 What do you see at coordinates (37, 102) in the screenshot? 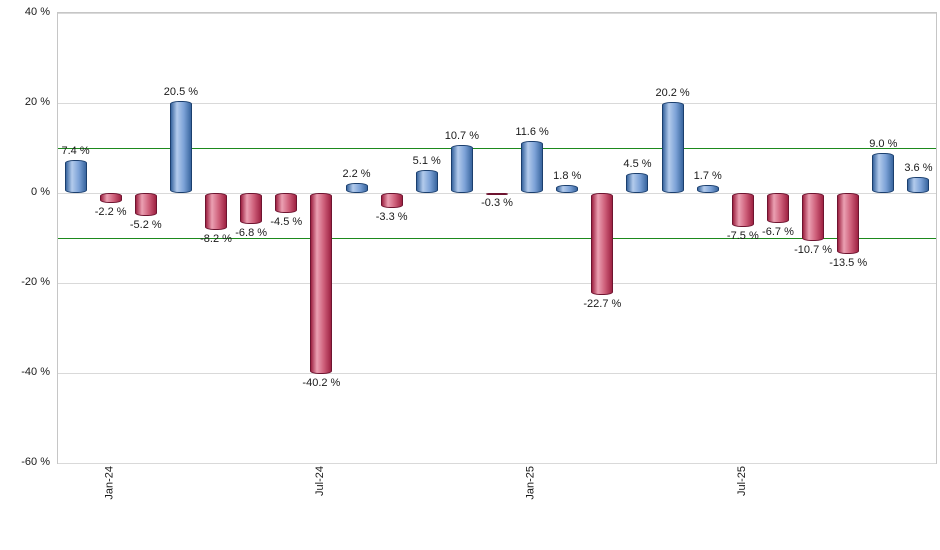
I see `y-axis-label: 20 %` at bounding box center [37, 102].